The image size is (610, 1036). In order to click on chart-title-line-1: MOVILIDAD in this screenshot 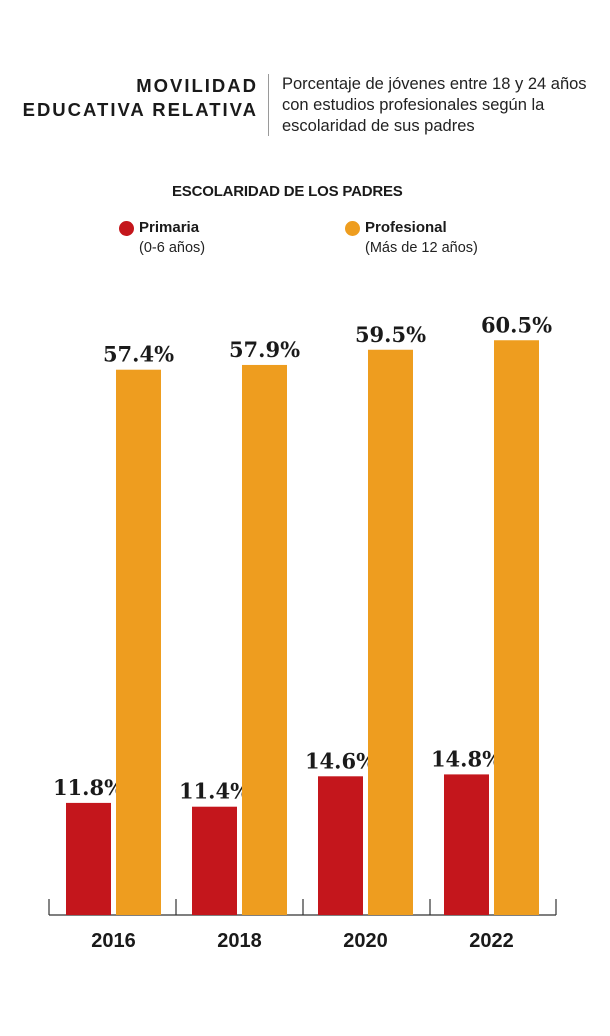, I will do `click(197, 85)`.